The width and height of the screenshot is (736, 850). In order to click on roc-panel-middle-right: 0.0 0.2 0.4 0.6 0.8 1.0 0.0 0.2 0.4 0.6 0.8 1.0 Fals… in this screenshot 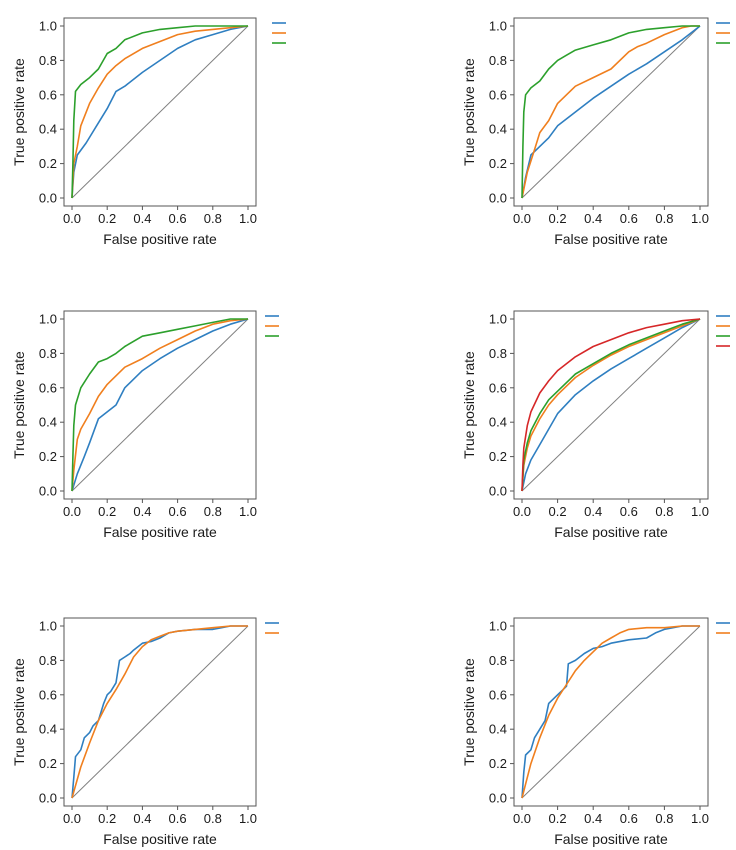, I will do `click(595, 425)`.